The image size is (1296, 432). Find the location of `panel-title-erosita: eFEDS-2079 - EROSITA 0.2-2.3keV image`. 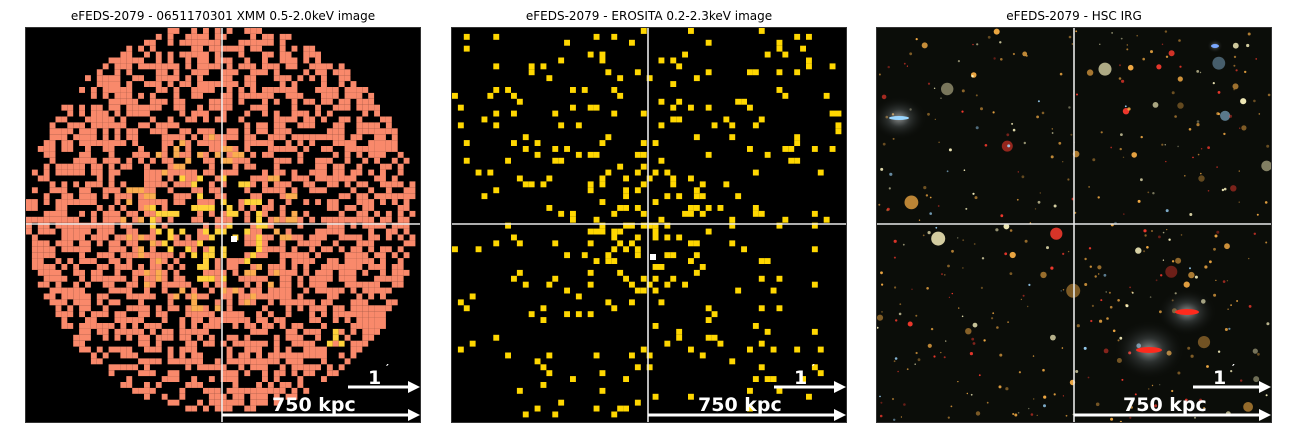

panel-title-erosita: eFEDS-2079 - EROSITA 0.2-2.3keV image is located at coordinates (649, 16).